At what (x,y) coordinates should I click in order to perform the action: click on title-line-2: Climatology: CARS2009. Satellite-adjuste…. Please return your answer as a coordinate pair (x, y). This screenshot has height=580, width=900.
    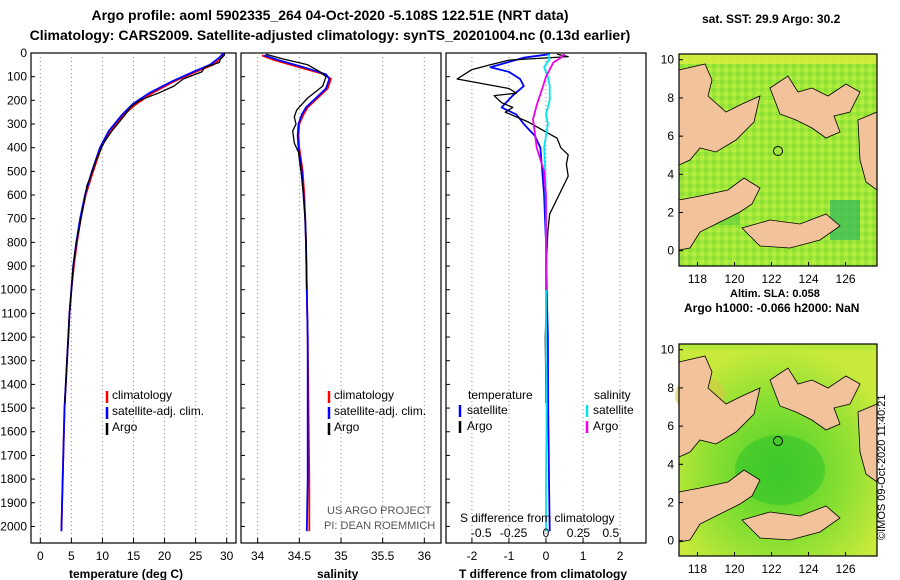
    Looking at the image, I should click on (330, 35).